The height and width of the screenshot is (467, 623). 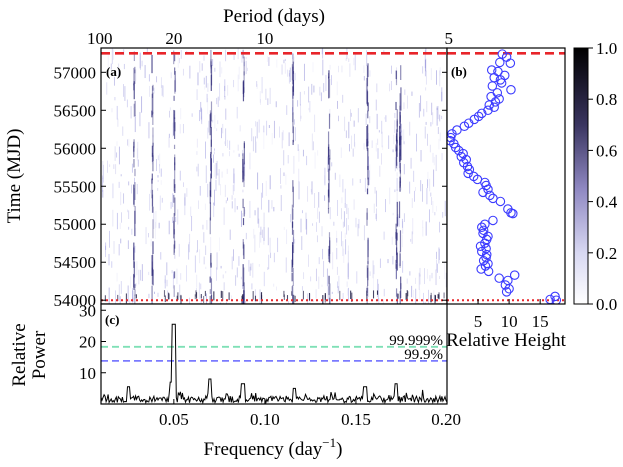 What do you see at coordinates (75, 262) in the screenshot?
I see `time-tick-label: 54500` at bounding box center [75, 262].